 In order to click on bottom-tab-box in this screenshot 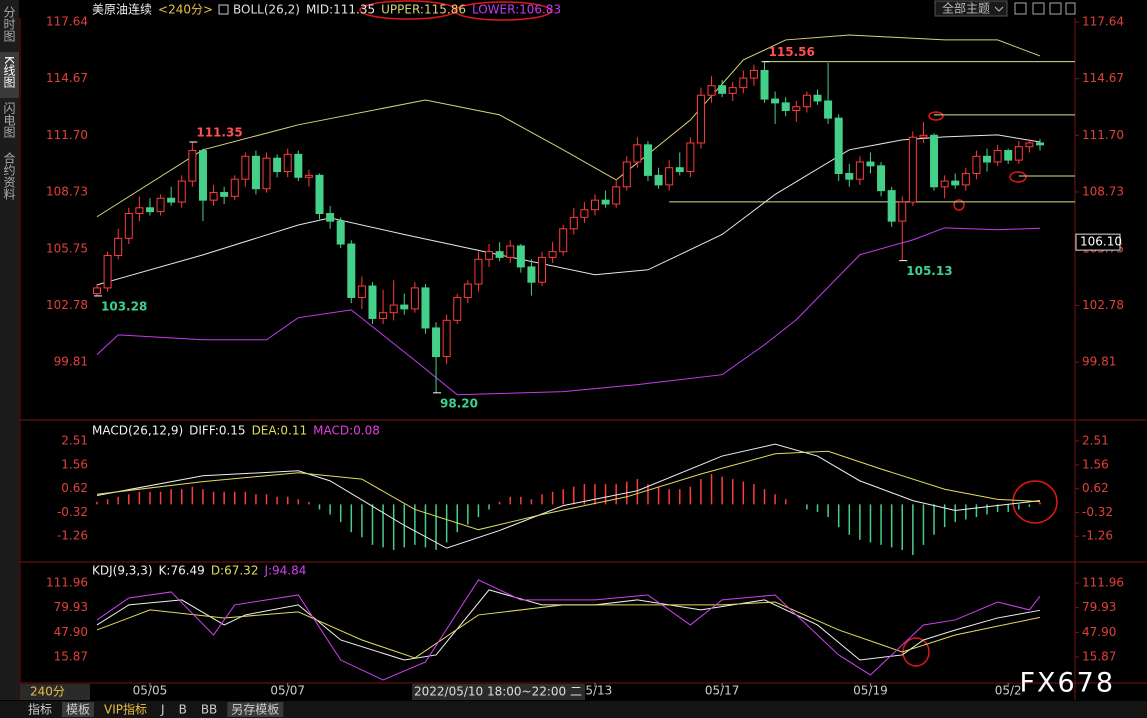, I will do `click(255, 709)`.